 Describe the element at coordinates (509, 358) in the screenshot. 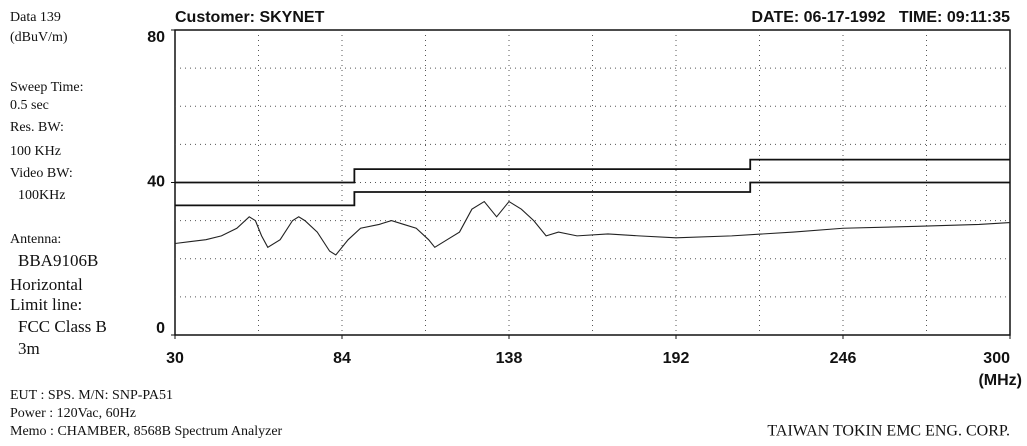

I see `x-tick-label: 138` at that location.